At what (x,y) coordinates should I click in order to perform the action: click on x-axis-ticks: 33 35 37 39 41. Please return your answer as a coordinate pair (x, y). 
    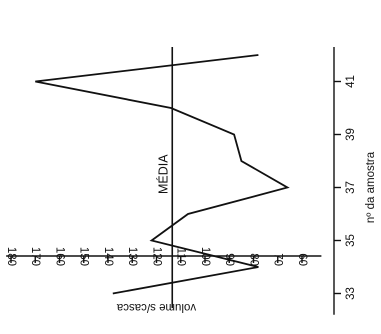
    Looking at the image, I should click on (345, 187).